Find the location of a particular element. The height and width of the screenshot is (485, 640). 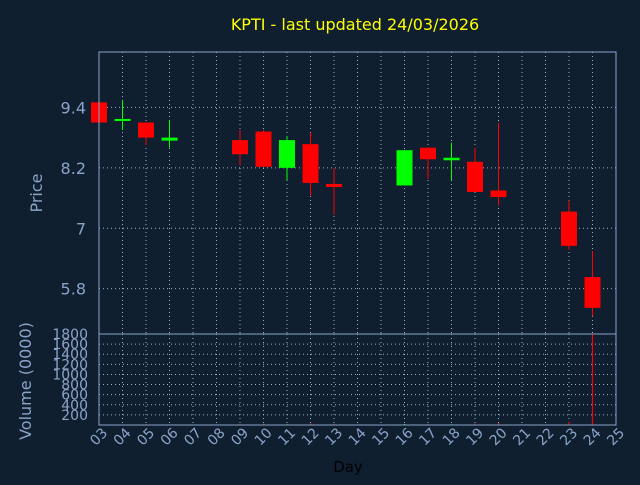

volume-y-tick-label: 1000 is located at coordinates (70, 375).